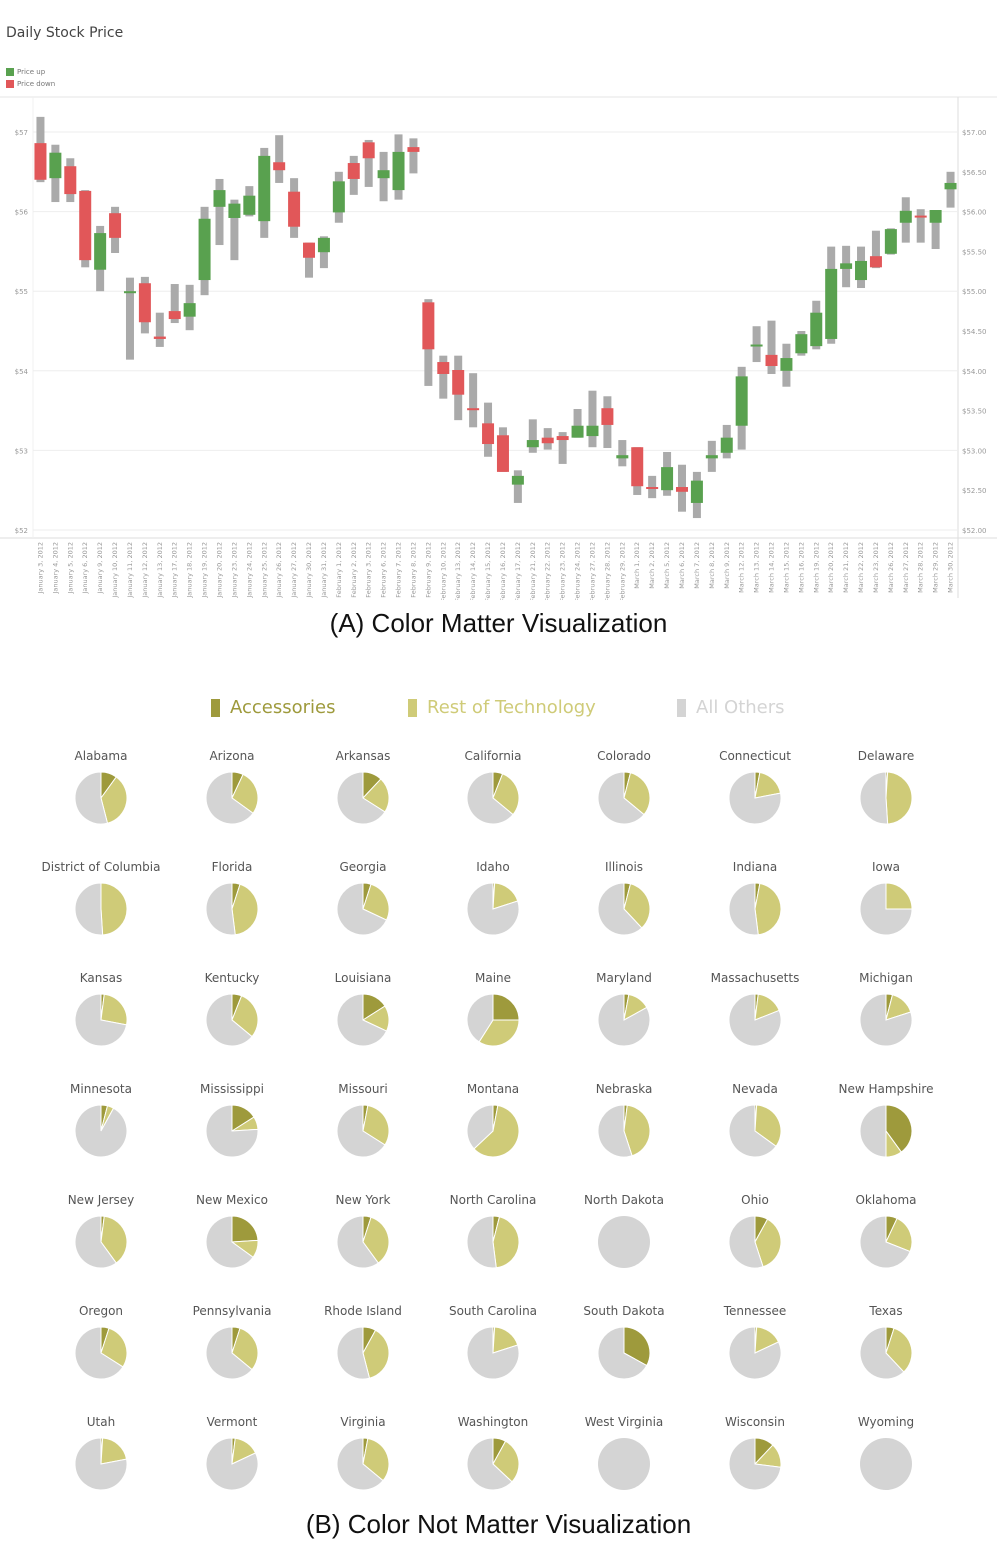  I want to click on state-pie: New Jersey, so click(101, 1231).